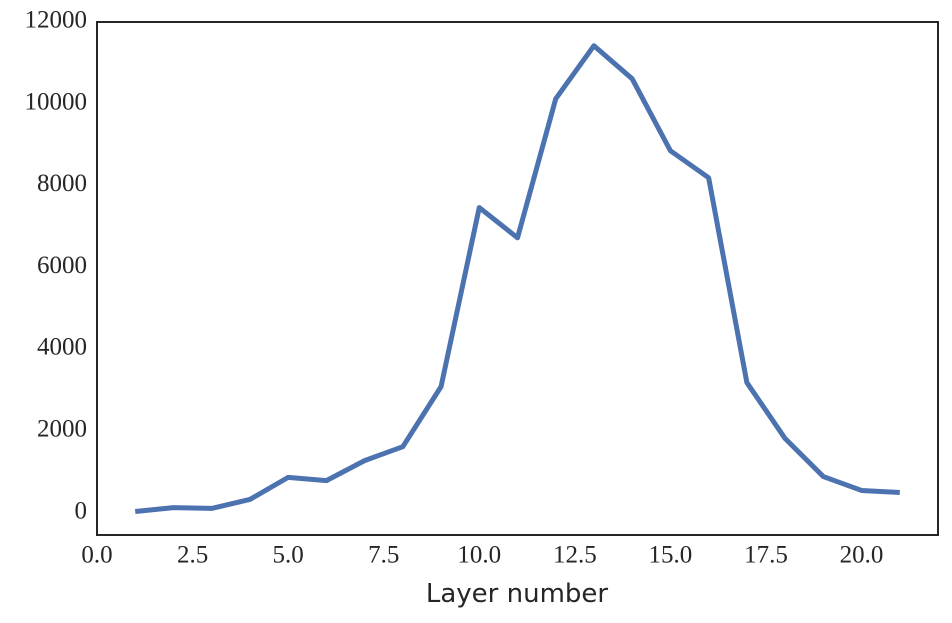 This screenshot has width=952, height=623. Describe the element at coordinates (383, 555) in the screenshot. I see `x-tick-label: 7.5` at that location.